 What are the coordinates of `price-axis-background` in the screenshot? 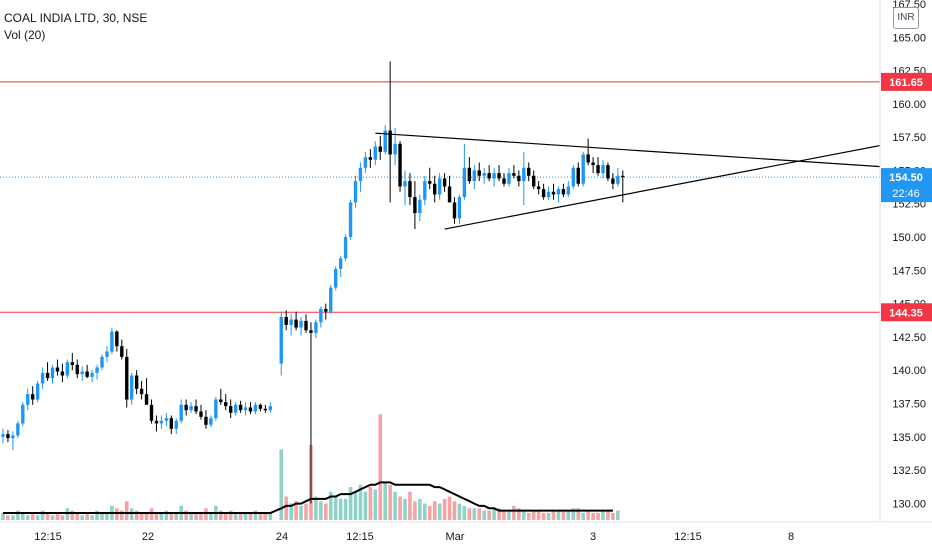 It's located at (906, 275).